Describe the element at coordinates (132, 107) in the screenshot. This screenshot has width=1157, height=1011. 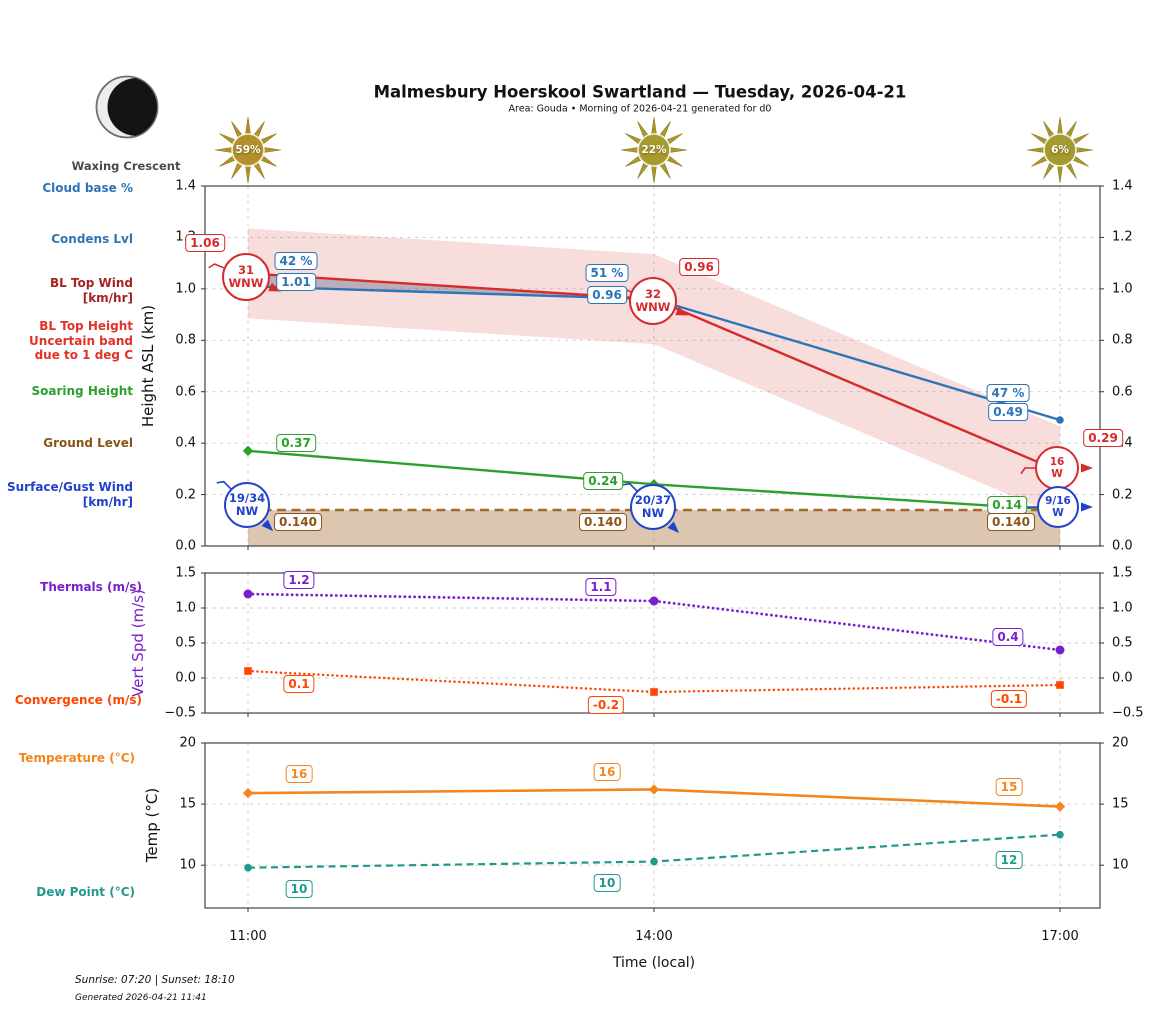
I see `moon-shadow` at that location.